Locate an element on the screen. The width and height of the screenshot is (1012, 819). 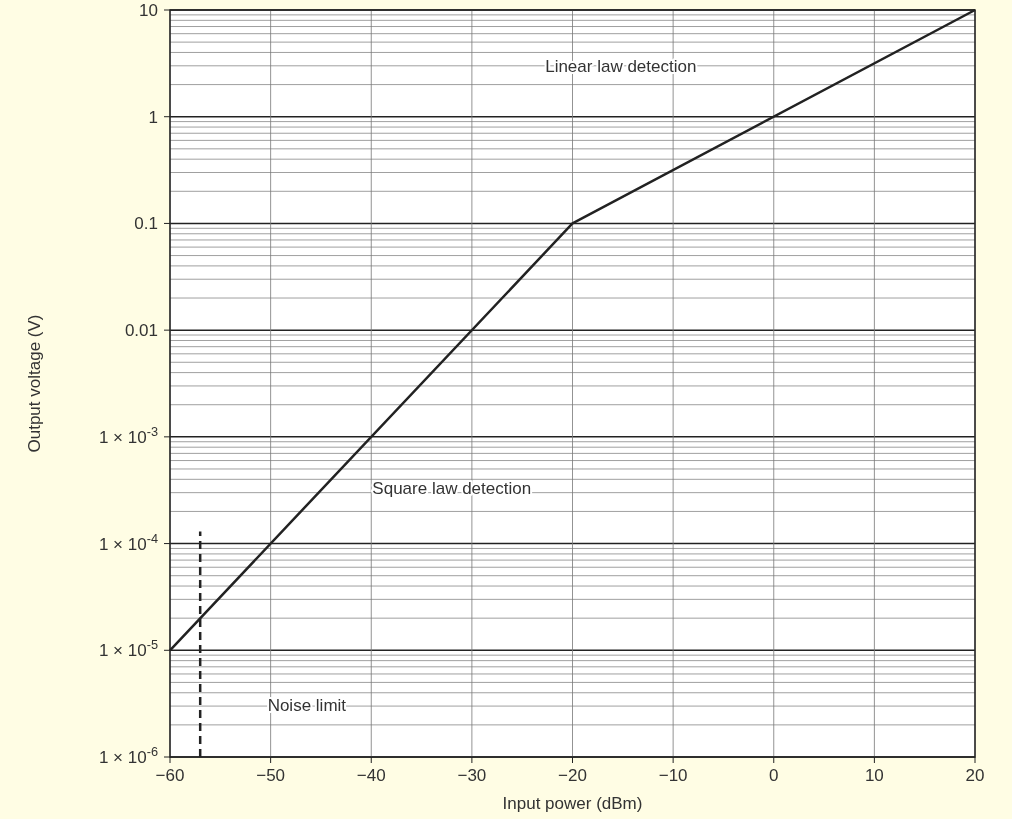
y-tick-label: 1 × 10$^{-3}$ is located at coordinates (128, 435).